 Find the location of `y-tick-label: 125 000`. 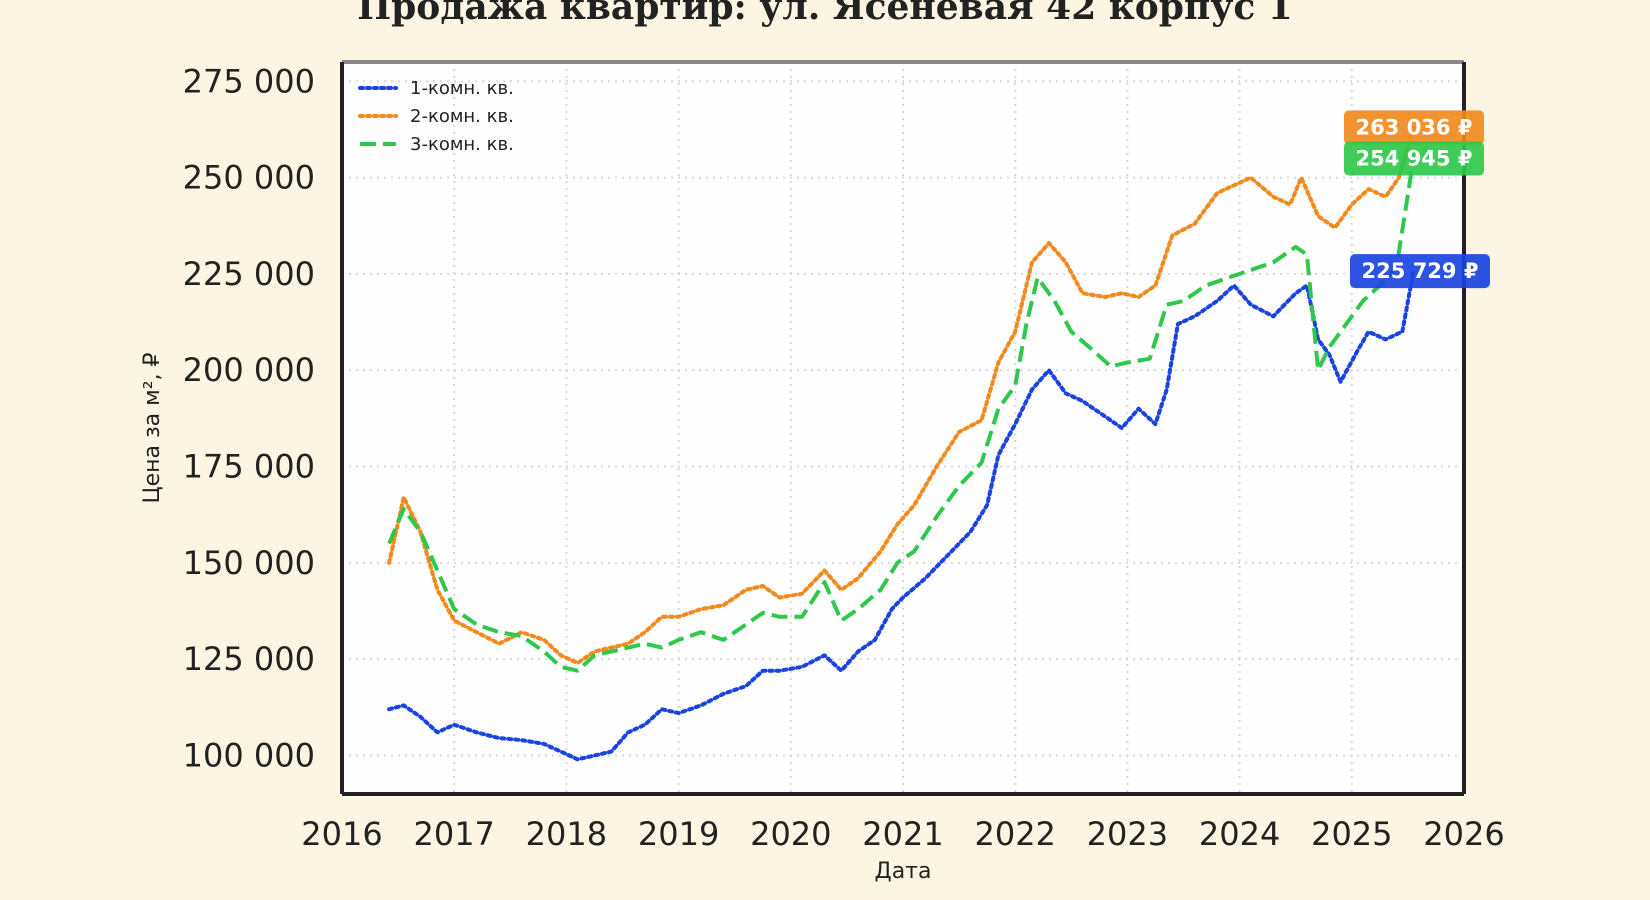

y-tick-label: 125 000 is located at coordinates (249, 659).